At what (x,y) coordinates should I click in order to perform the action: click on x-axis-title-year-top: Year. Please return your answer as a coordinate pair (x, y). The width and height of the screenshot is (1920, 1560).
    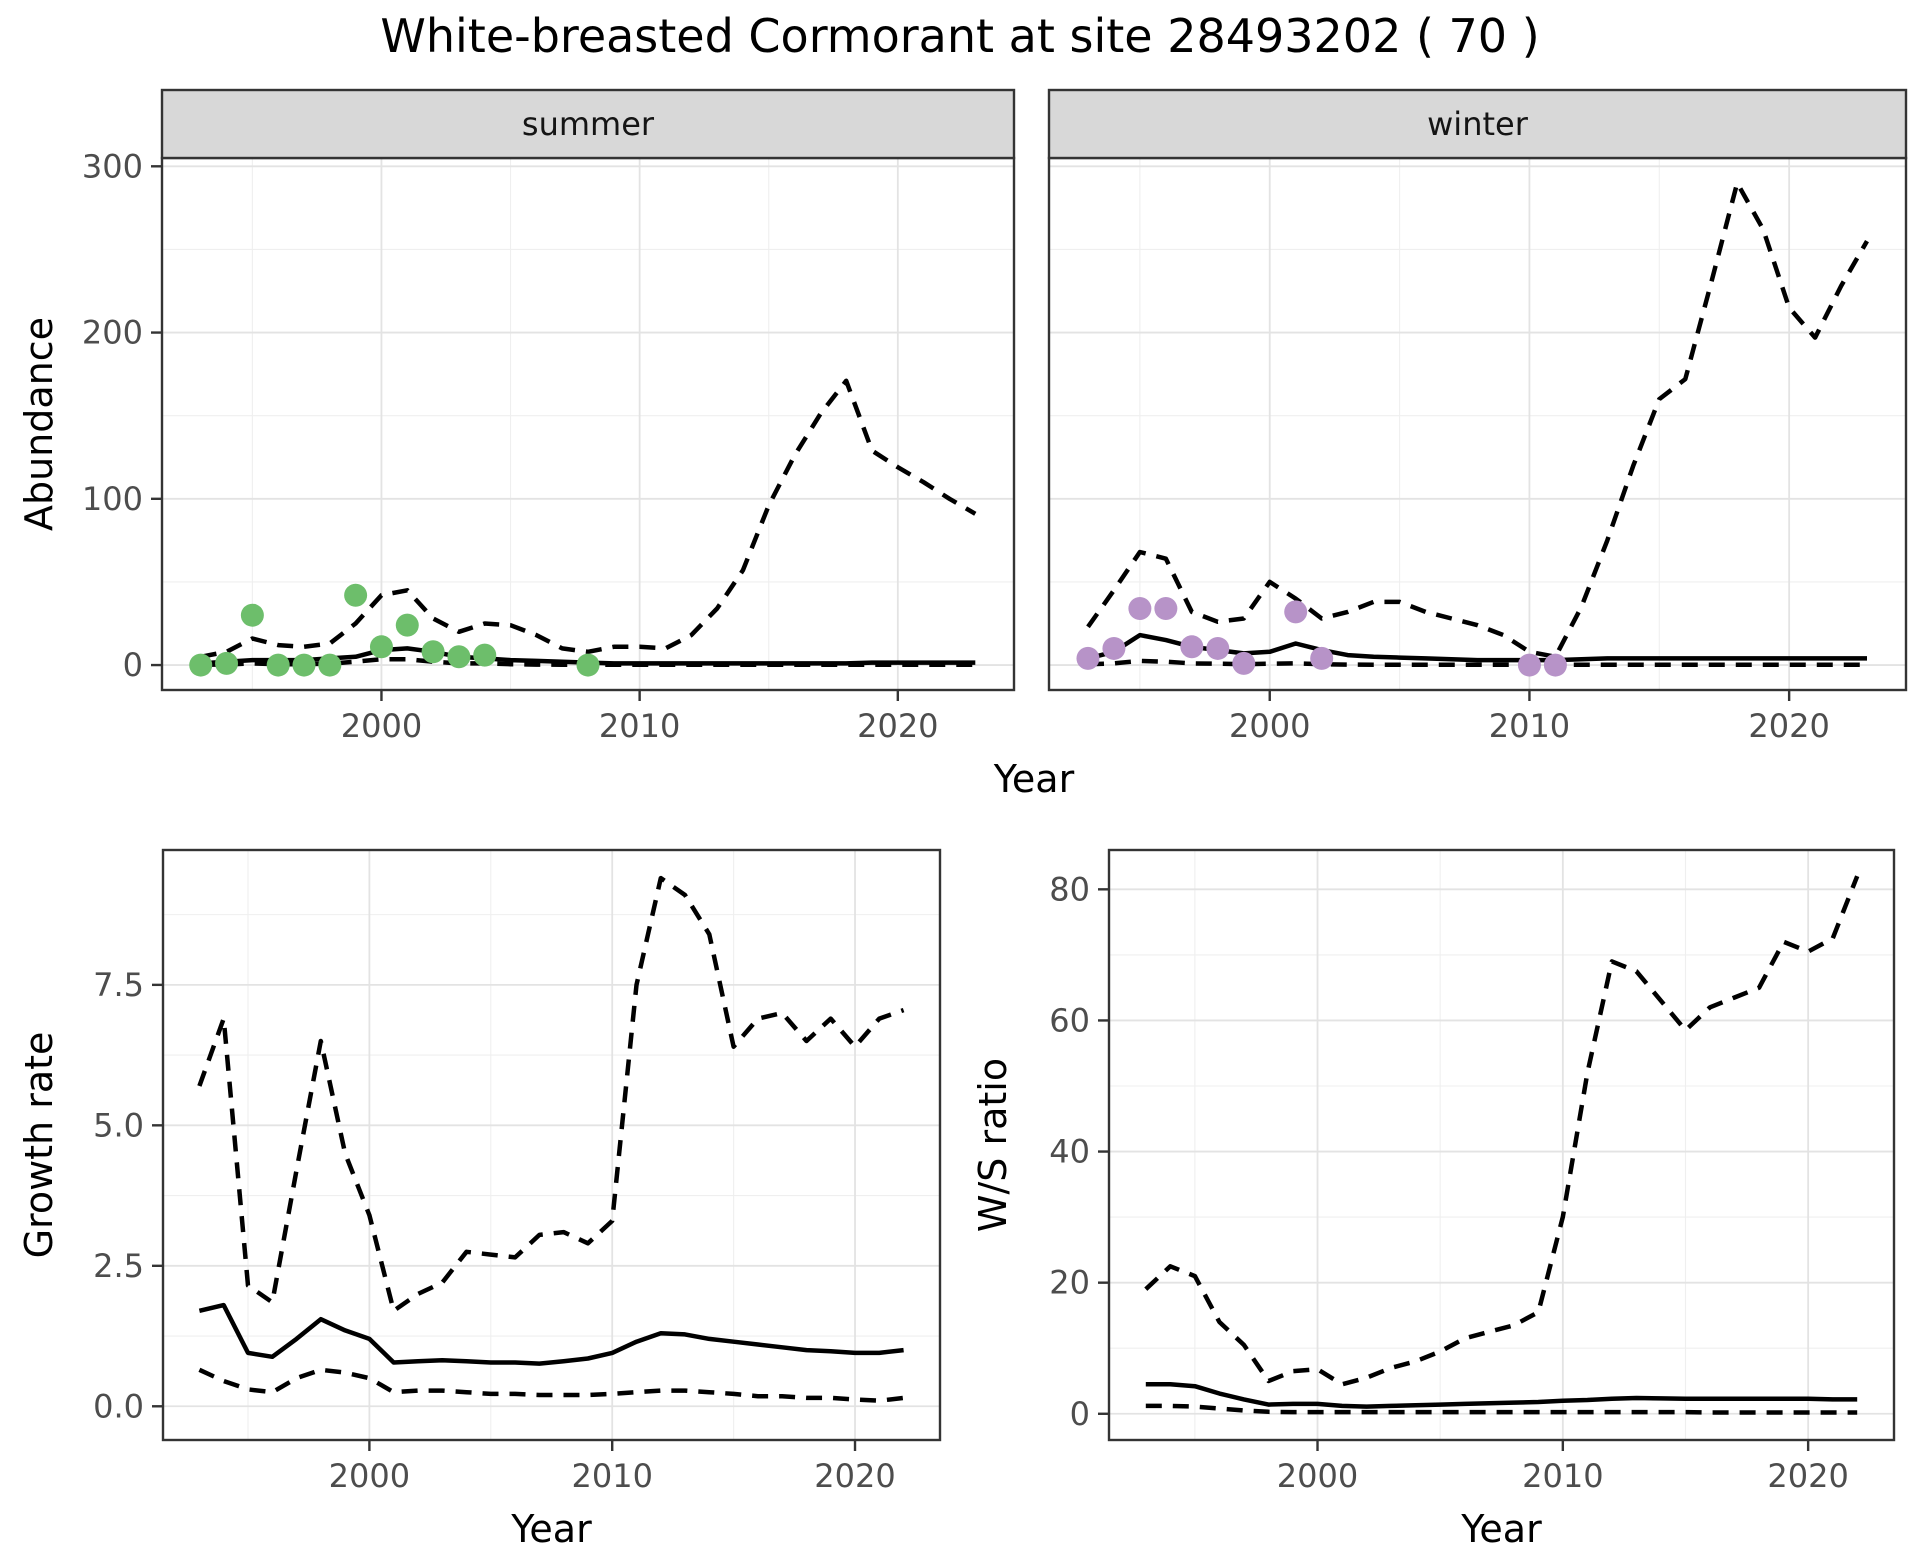
    Looking at the image, I should click on (1034, 779).